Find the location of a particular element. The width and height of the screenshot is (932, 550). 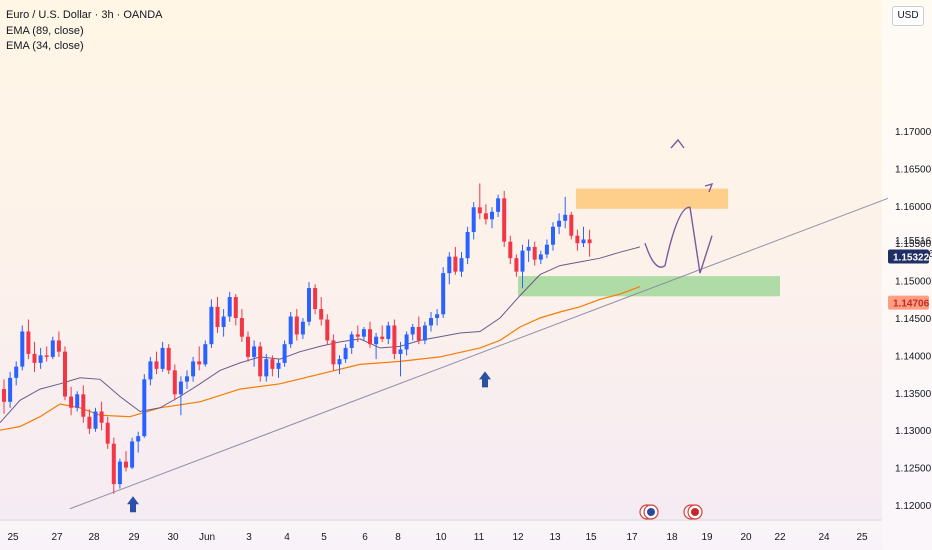

ema34-legend-label: EMA (34, close) is located at coordinates (45, 46).